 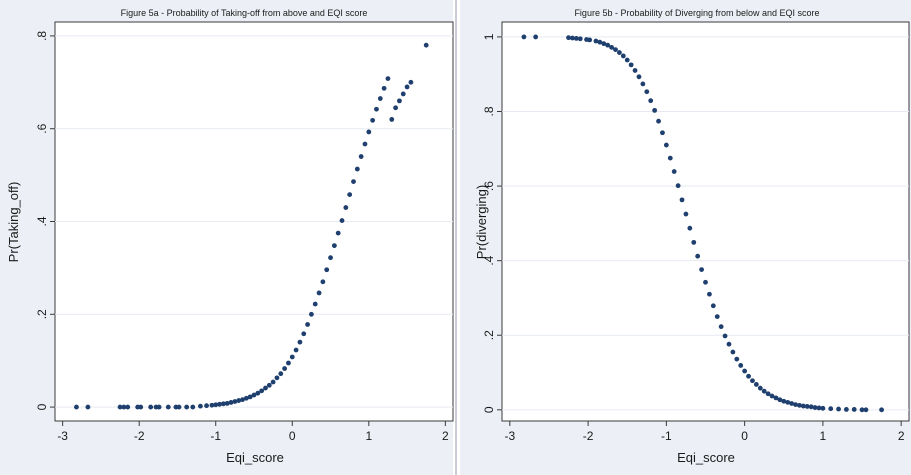 I want to click on x-tick-label: -1, so click(x=666, y=436).